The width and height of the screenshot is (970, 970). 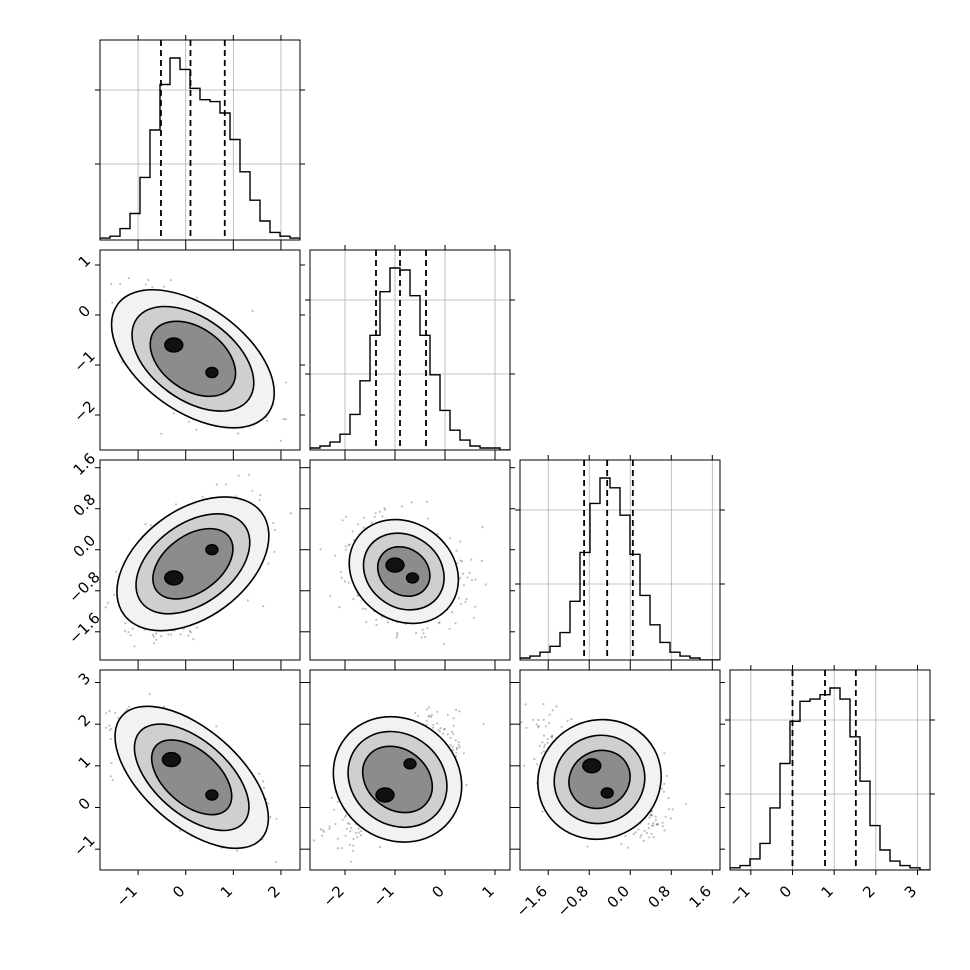 What do you see at coordinates (573, 901) in the screenshot?
I see `x-tick-label: −0.8` at bounding box center [573, 901].